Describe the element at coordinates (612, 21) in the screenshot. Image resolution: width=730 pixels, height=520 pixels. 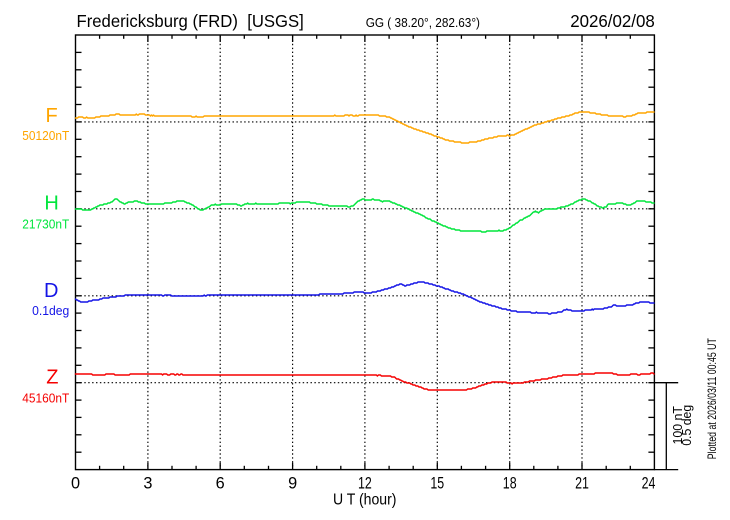
I see `svg-text: 2026/02/08` at that location.